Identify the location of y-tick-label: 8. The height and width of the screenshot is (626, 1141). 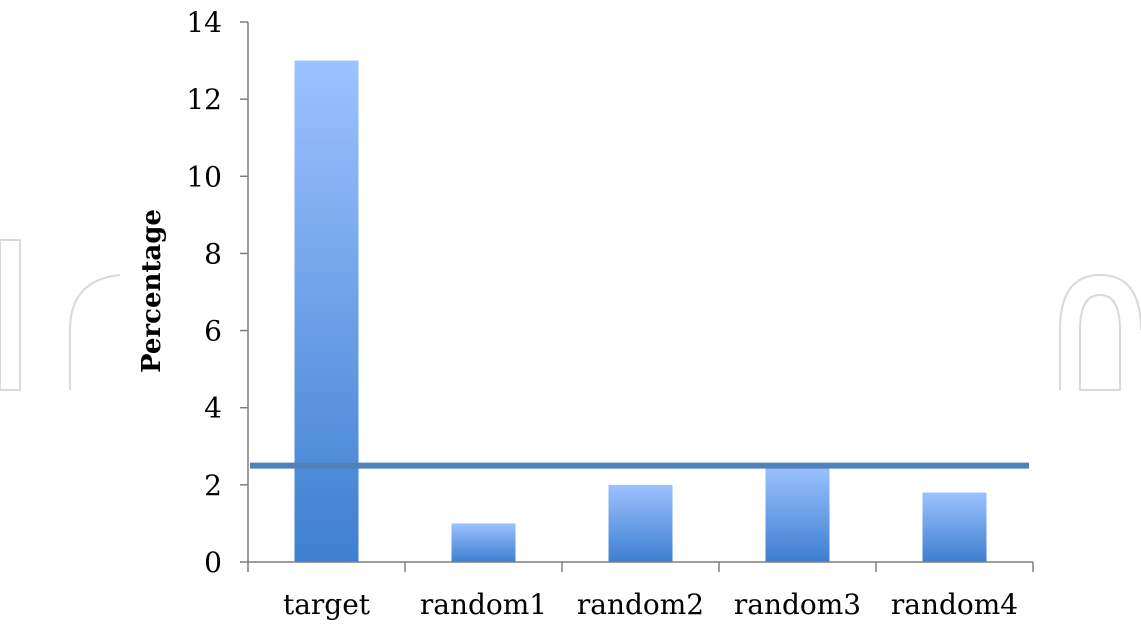
(213, 253).